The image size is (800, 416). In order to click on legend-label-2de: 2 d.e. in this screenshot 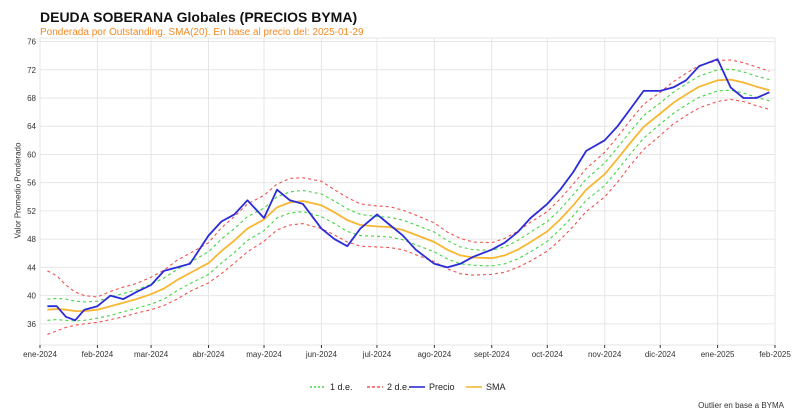, I will do `click(398, 387)`.